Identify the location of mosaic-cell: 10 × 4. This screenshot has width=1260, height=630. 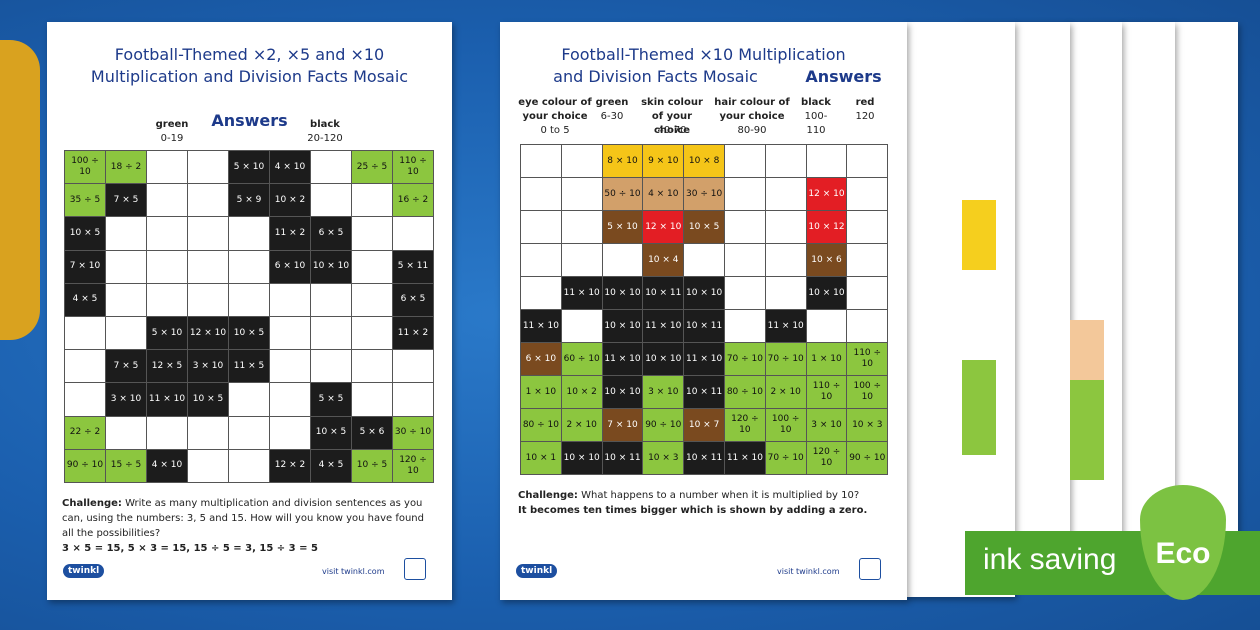
(663, 260).